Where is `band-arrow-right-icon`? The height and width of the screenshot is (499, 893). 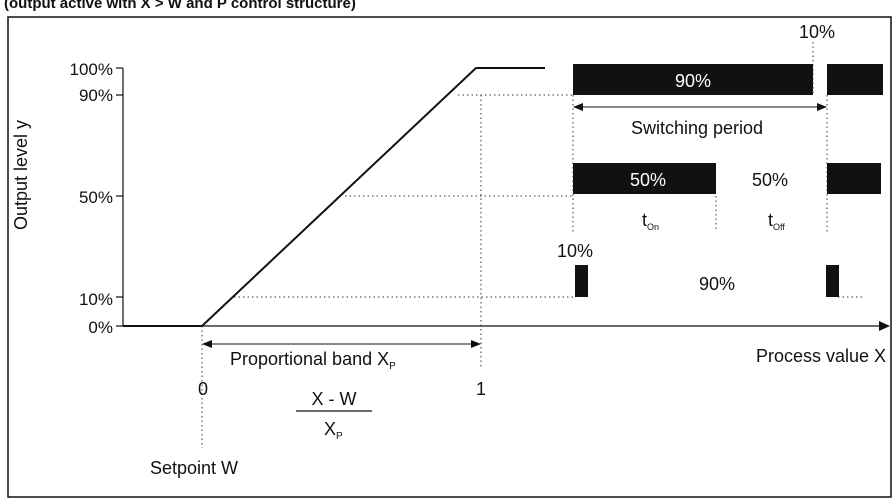
band-arrow-right-icon is located at coordinates (476, 344).